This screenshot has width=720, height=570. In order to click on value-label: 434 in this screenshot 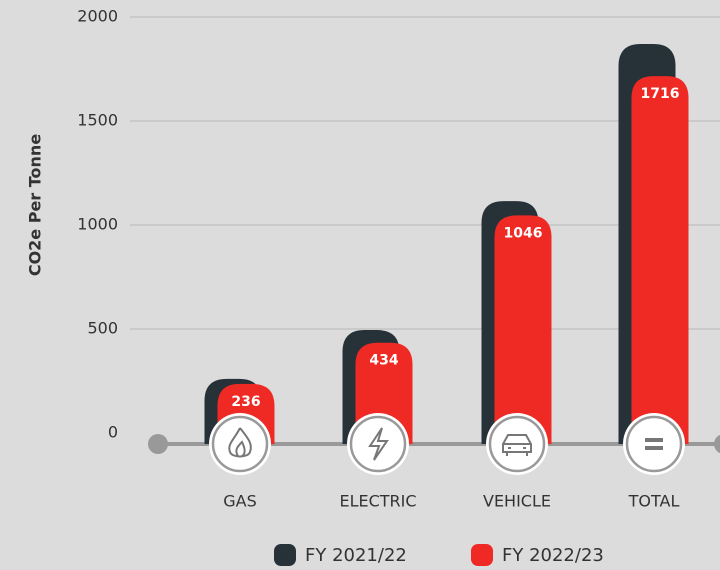, I will do `click(383, 361)`.